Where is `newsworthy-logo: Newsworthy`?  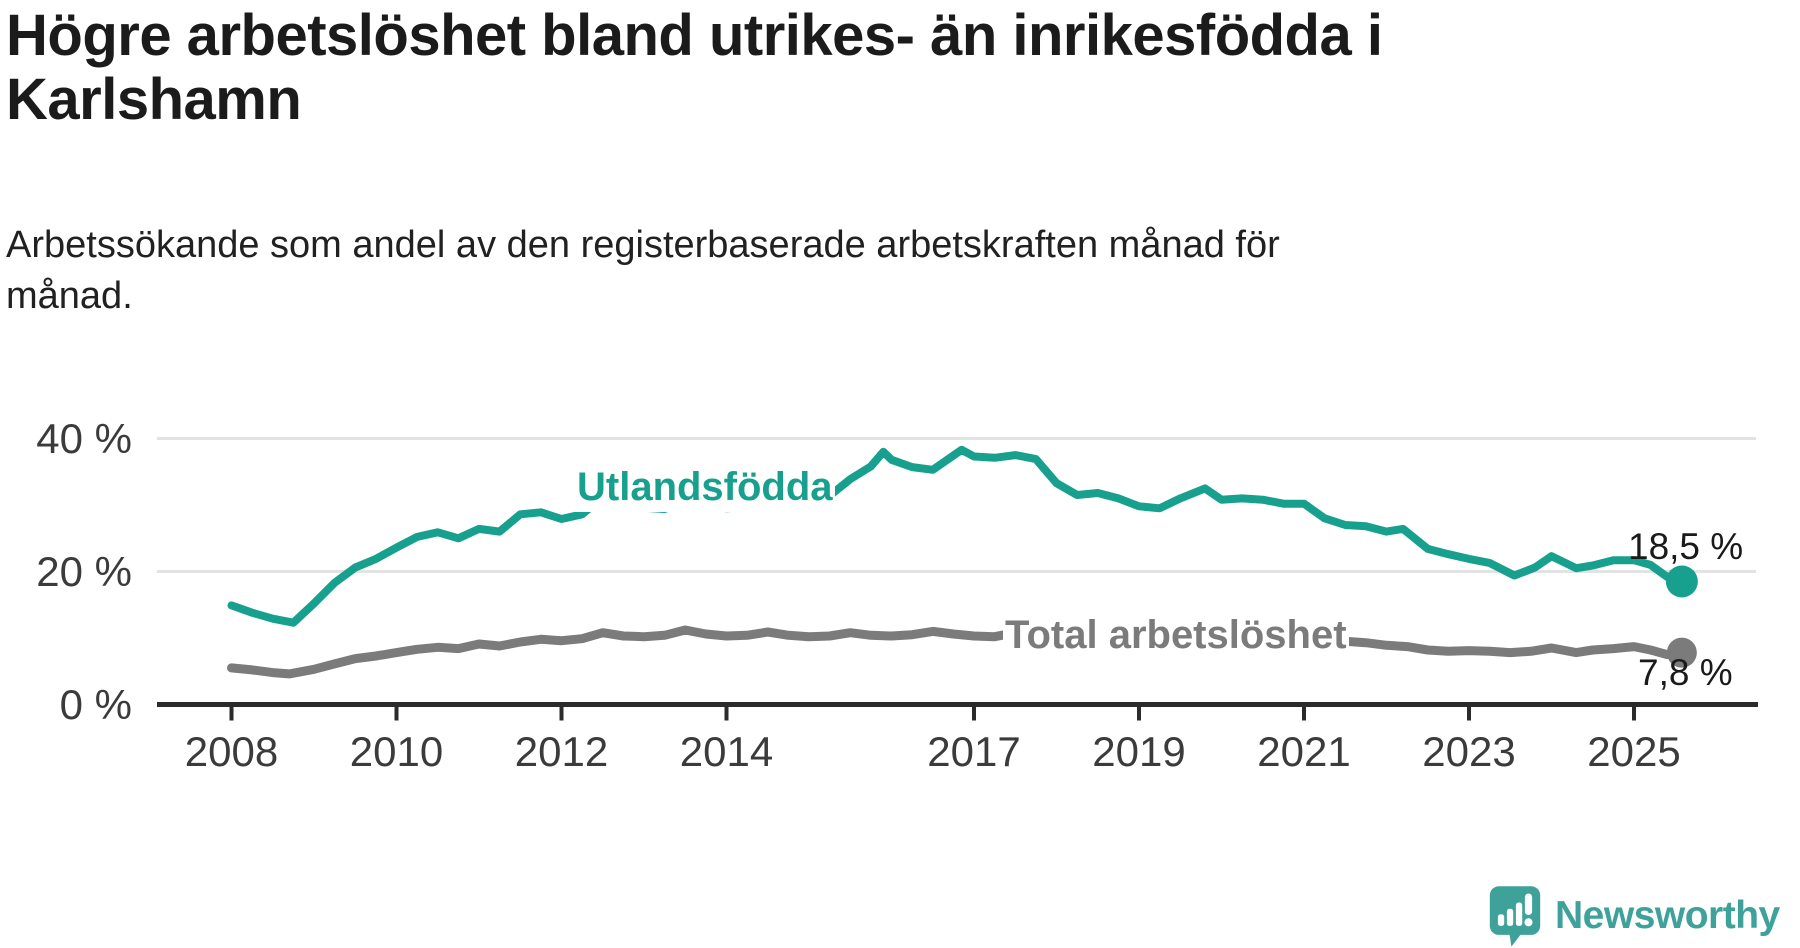
newsworthy-logo: Newsworthy is located at coordinates (1634, 916).